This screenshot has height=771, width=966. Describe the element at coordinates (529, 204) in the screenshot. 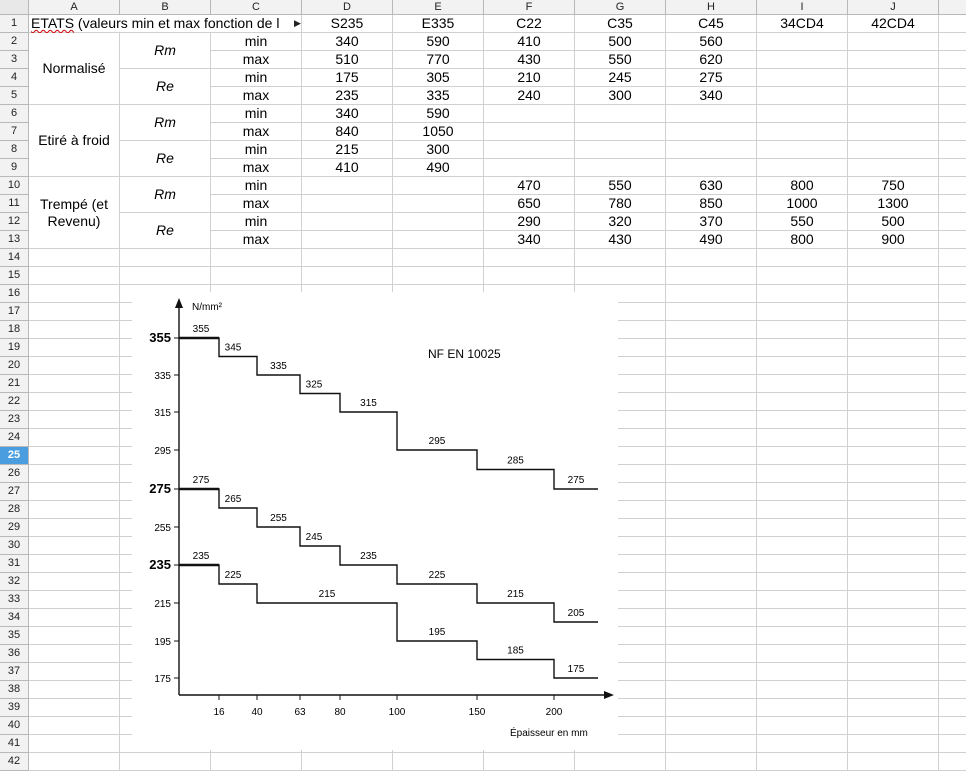

I see `value-cell: 650` at that location.